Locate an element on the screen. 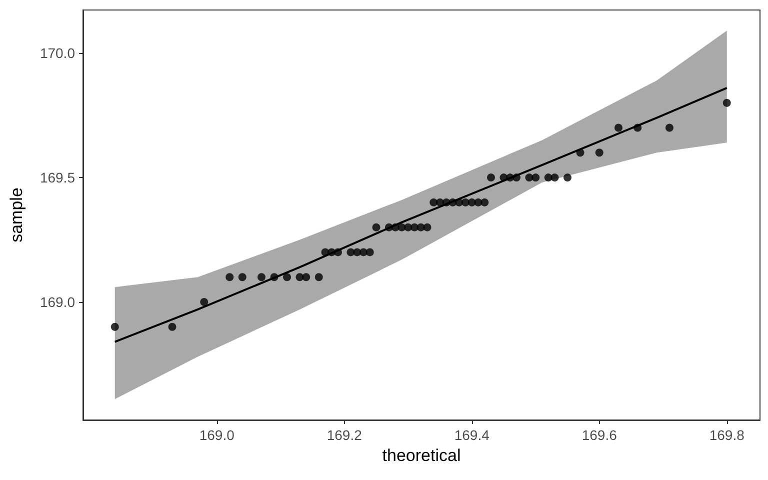 The width and height of the screenshot is (768, 480). x-tick-label: 169.0 is located at coordinates (217, 435).